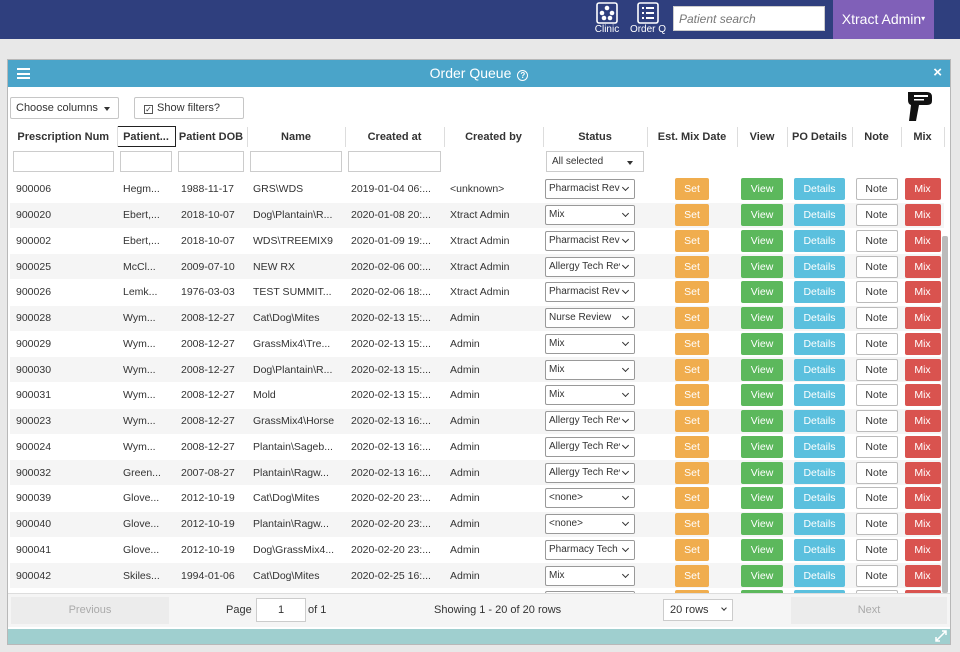  I want to click on filter-created-at, so click(394, 161).